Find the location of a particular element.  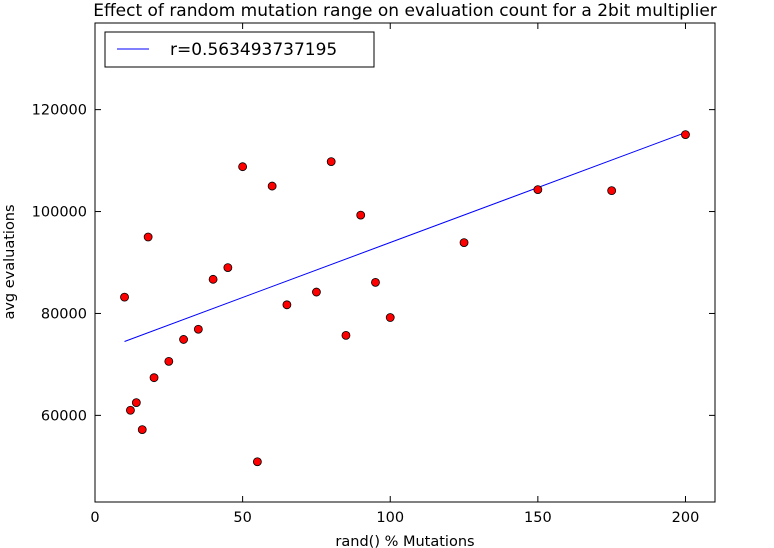

y-tick-label: 100000 is located at coordinates (59, 213).